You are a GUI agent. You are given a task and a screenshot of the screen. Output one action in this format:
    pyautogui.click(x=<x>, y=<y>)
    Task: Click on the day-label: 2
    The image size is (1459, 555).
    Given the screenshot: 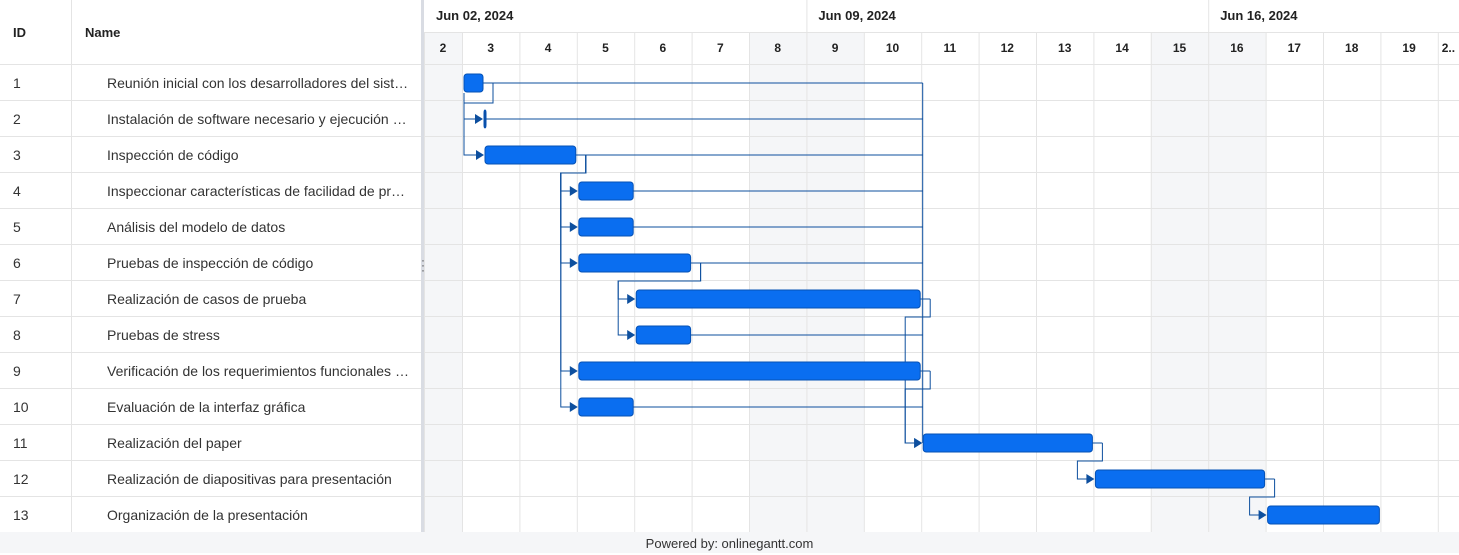 What is the action you would take?
    pyautogui.click(x=443, y=48)
    